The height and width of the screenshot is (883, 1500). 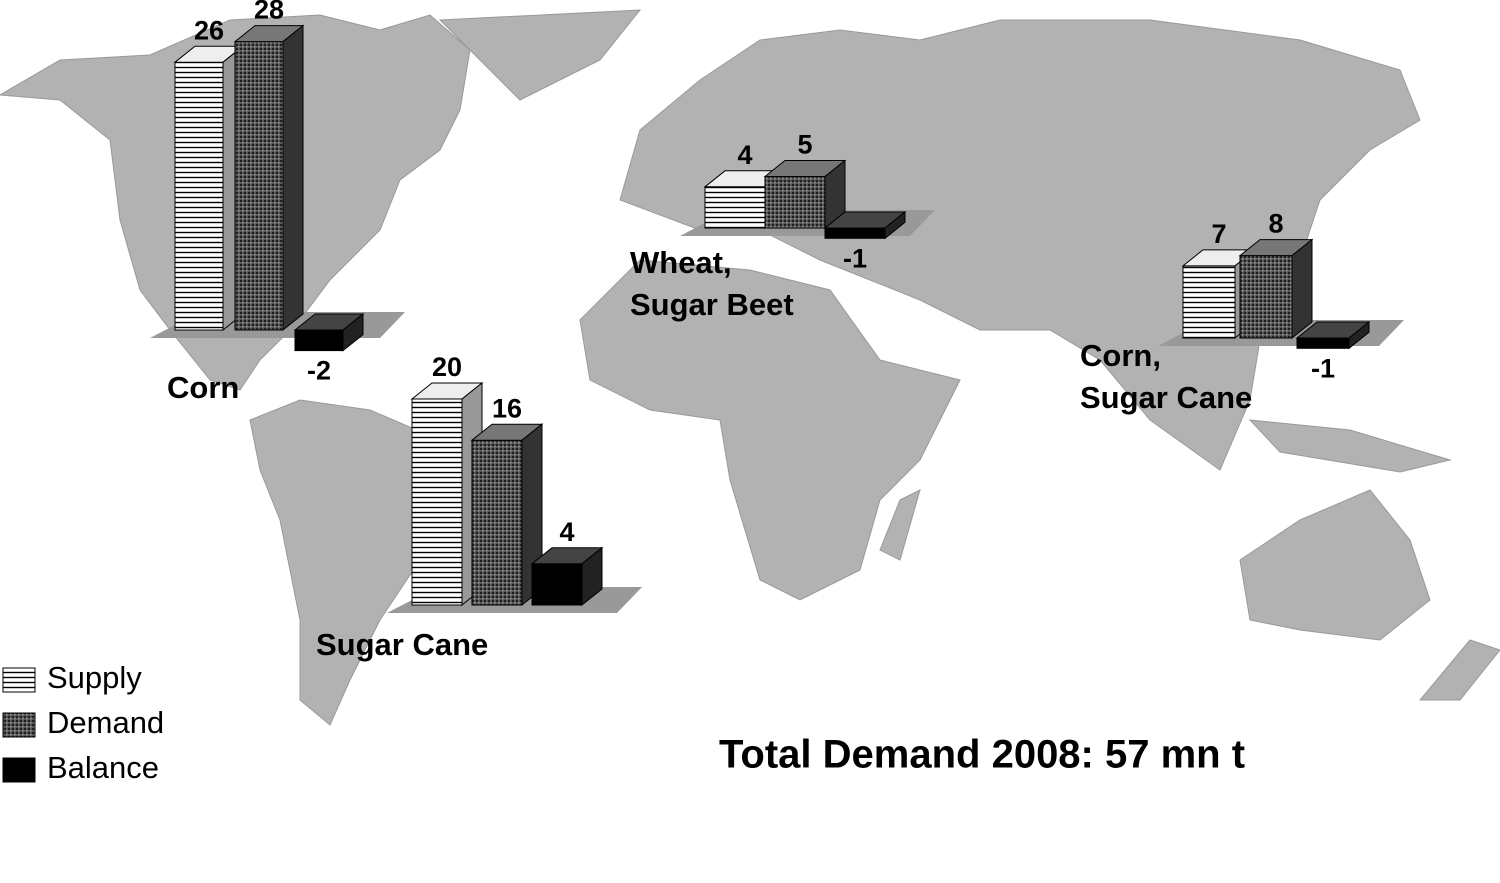 I want to click on legend-label: Supply, so click(x=94, y=677).